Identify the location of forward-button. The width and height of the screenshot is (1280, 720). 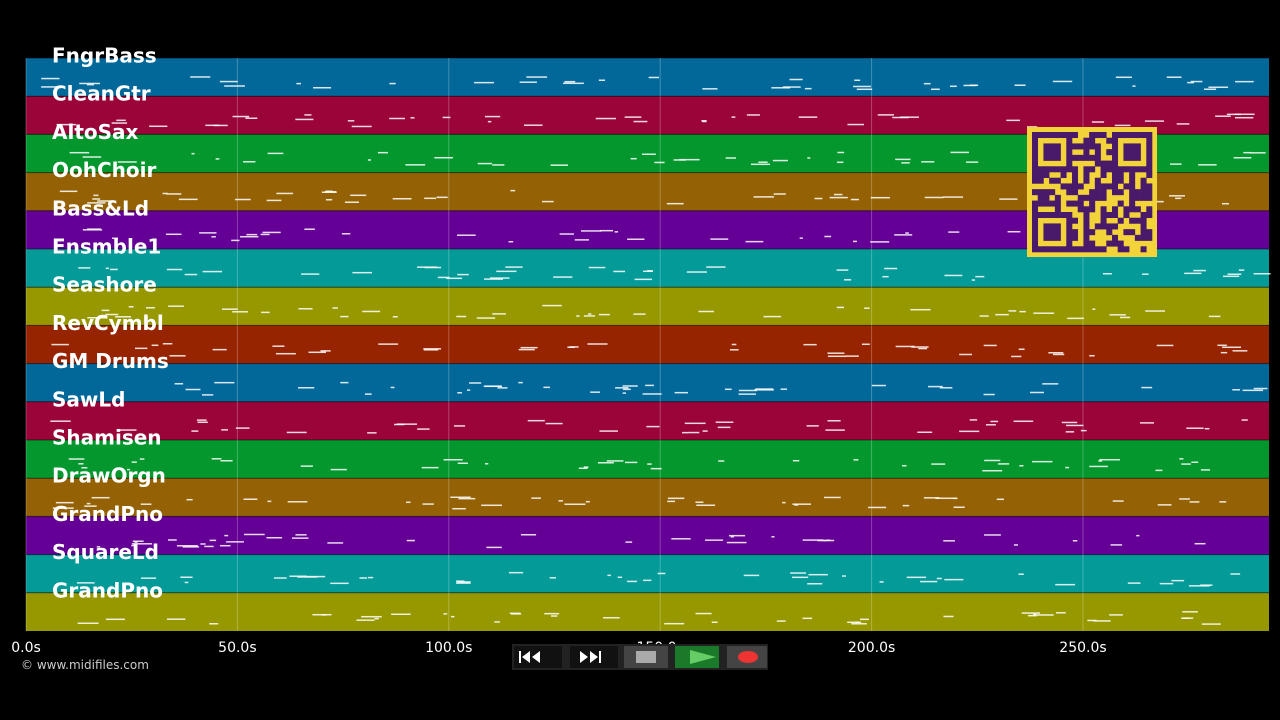
(594, 657).